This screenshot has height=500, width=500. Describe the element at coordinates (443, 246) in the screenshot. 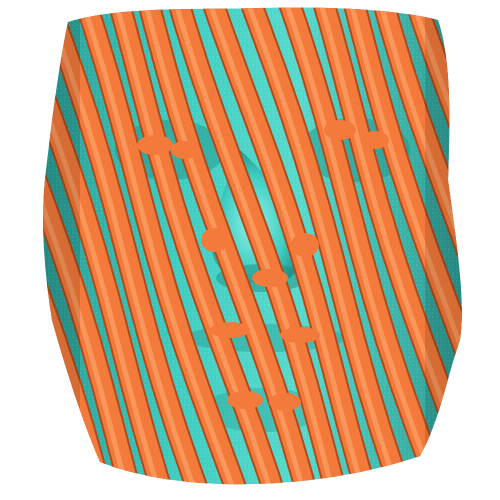

I see `right-edge-shade` at that location.